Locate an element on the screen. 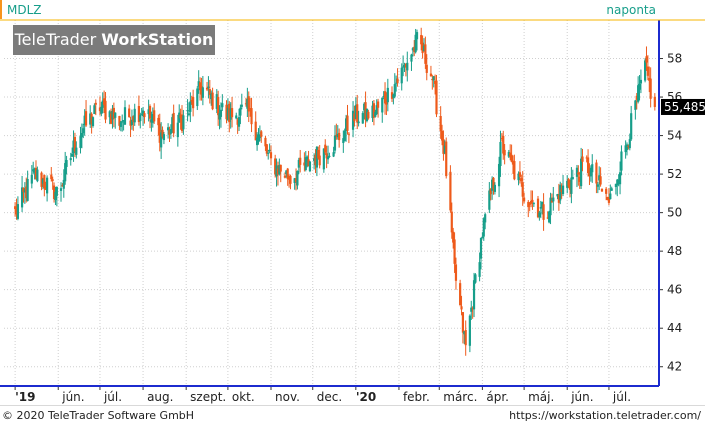 This screenshot has width=705, height=425. period-label: naponta is located at coordinates (631, 10).